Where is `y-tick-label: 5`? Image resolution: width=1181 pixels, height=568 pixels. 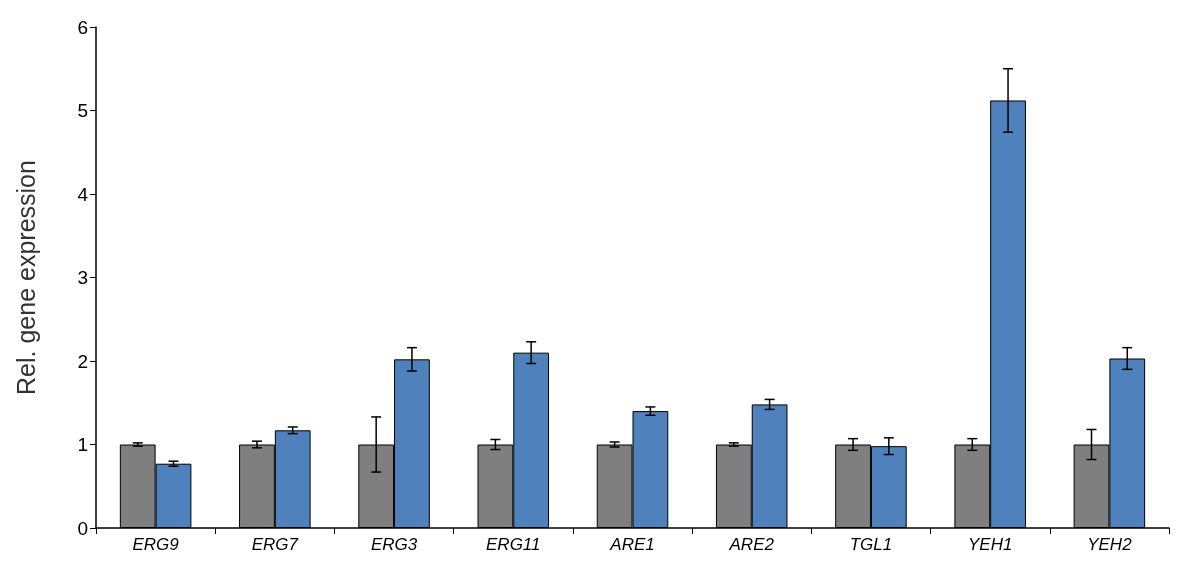 y-tick-label: 5 is located at coordinates (82, 110).